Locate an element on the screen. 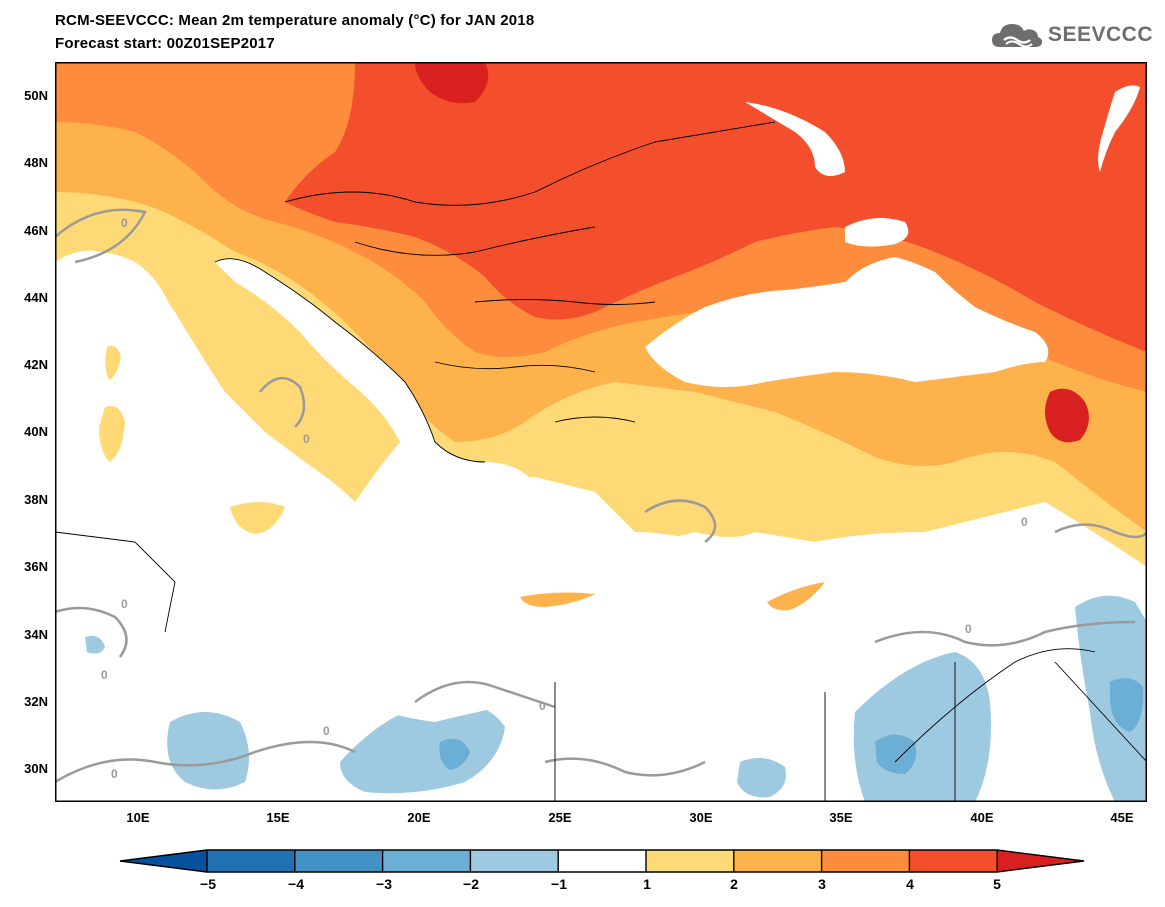 This screenshot has height=907, width=1165. colorbar-label: 5 is located at coordinates (997, 884).